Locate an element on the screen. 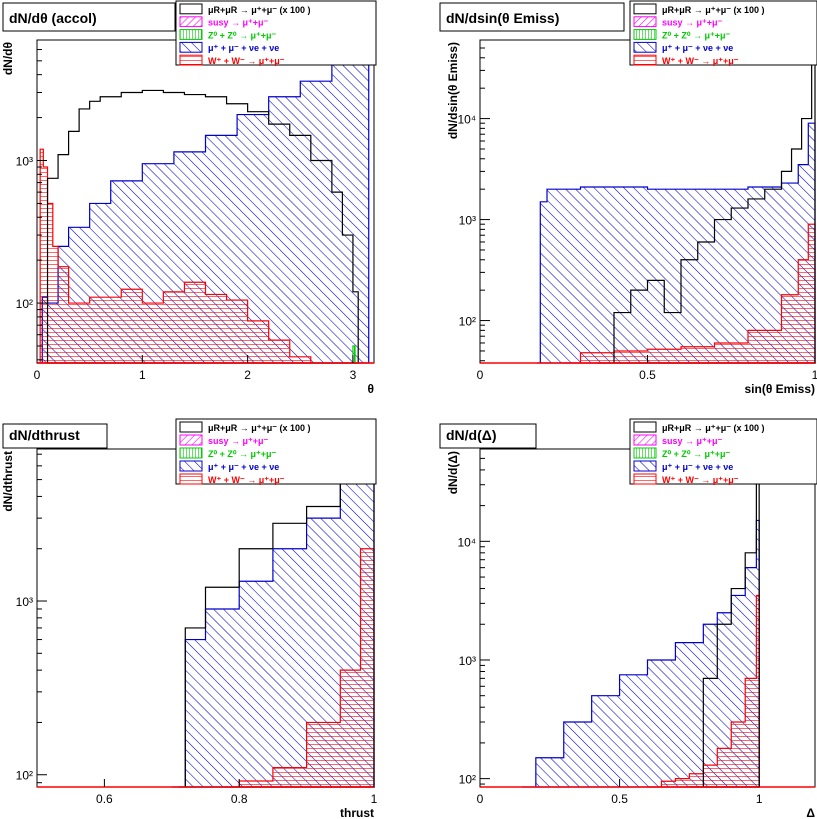 The image size is (817, 819). x-axis-title: thrust is located at coordinates (357, 812).